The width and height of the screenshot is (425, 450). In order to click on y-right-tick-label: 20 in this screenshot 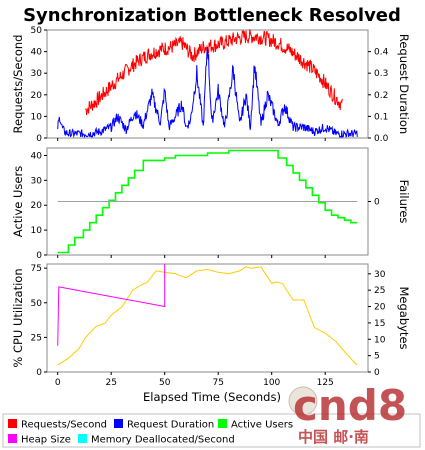, I will do `click(380, 308)`.